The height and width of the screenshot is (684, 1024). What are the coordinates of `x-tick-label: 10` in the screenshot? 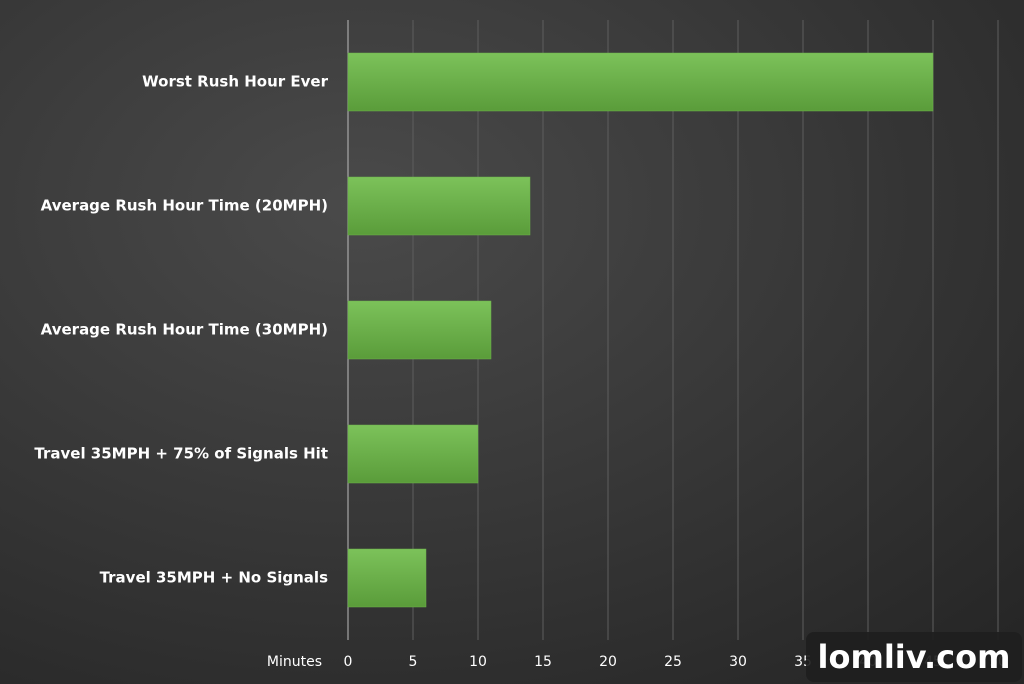 It's located at (478, 662).